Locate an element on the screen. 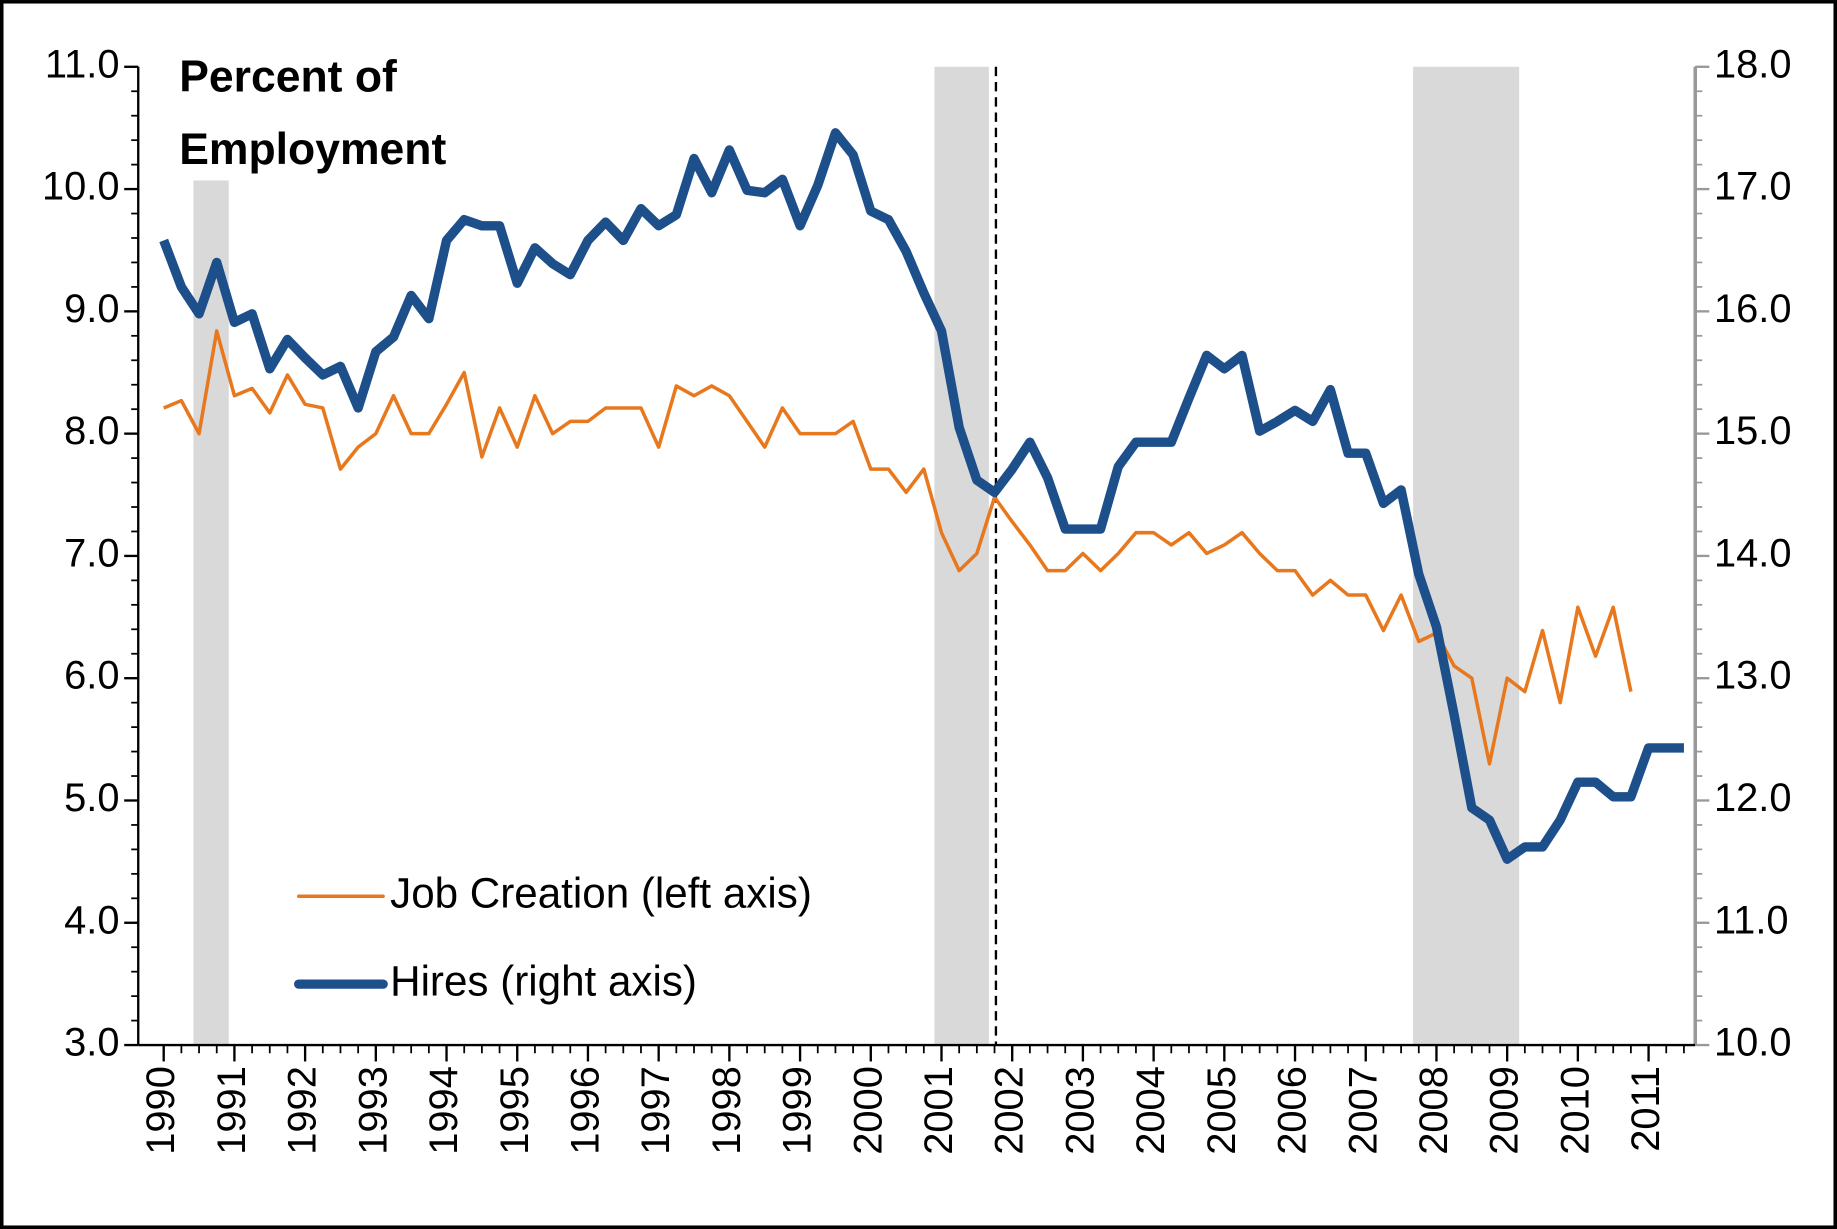 The width and height of the screenshot is (1837, 1229). x-tick-label: 1998 is located at coordinates (727, 1110).